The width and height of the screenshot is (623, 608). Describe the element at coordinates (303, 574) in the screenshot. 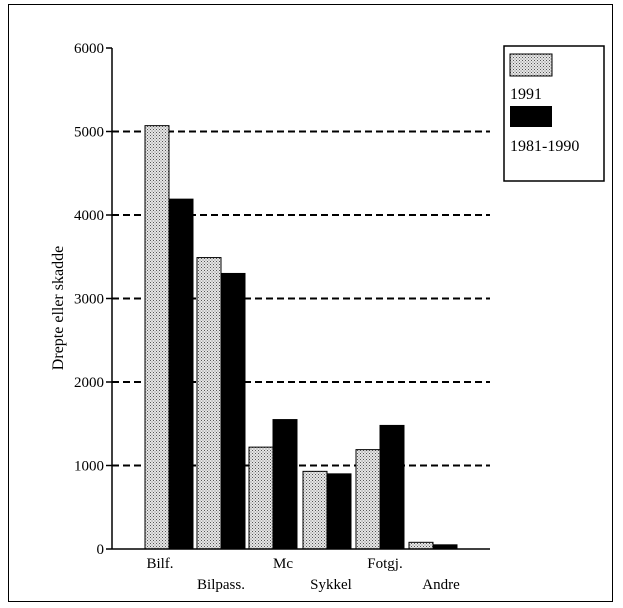

I see `x-categories: Bilf. Bilpass. Mc Sykkel Fotgj. Andre` at that location.